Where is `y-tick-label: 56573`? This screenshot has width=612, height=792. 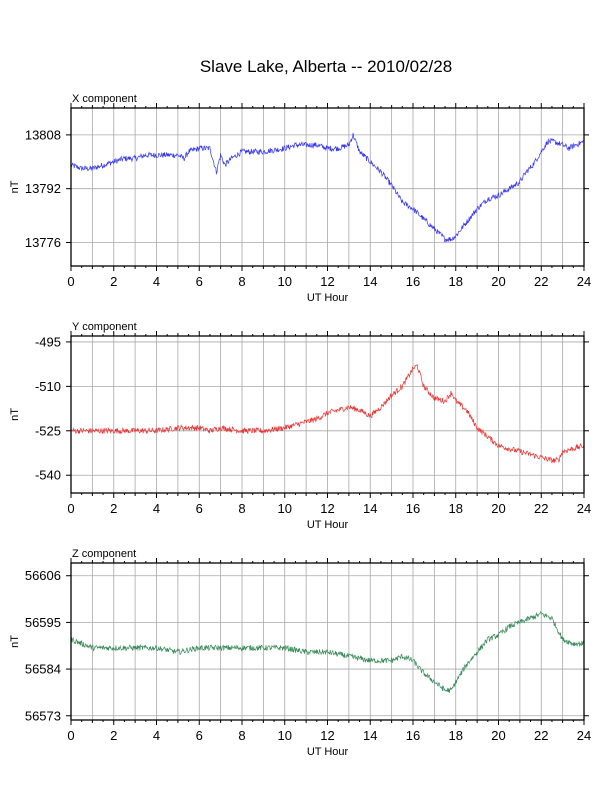 y-tick-label: 56573 is located at coordinates (43, 715).